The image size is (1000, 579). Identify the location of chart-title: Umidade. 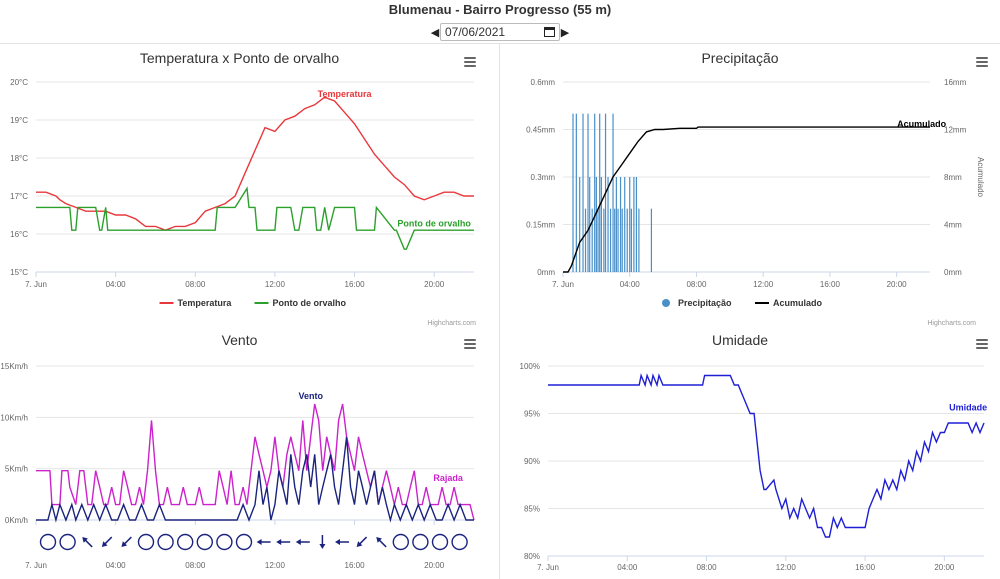
(740, 340).